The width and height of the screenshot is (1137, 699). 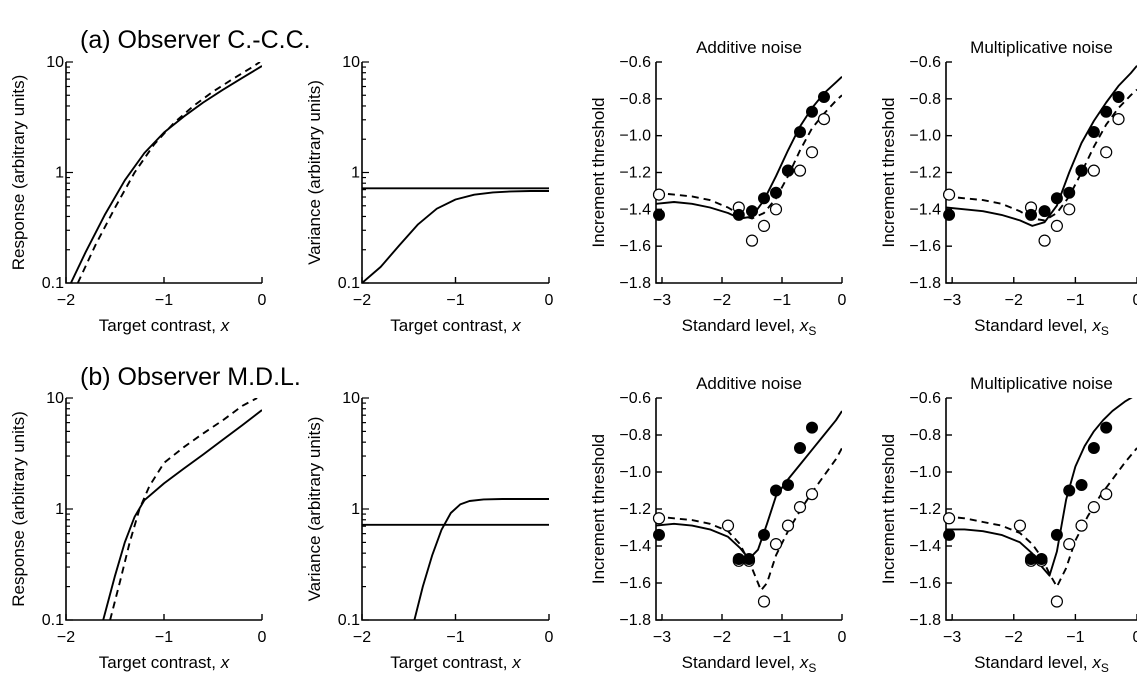 What do you see at coordinates (635, 283) in the screenshot?
I see `ytick-label-a3-0: −1.8` at bounding box center [635, 283].